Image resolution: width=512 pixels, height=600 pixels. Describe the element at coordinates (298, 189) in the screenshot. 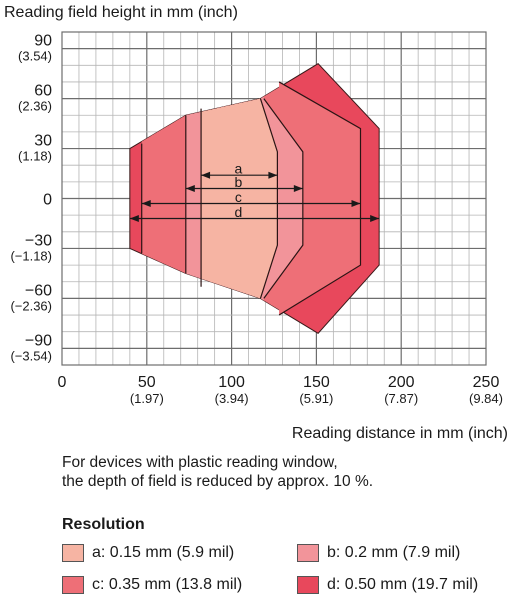

I see `dimension-arrow-right-b` at that location.